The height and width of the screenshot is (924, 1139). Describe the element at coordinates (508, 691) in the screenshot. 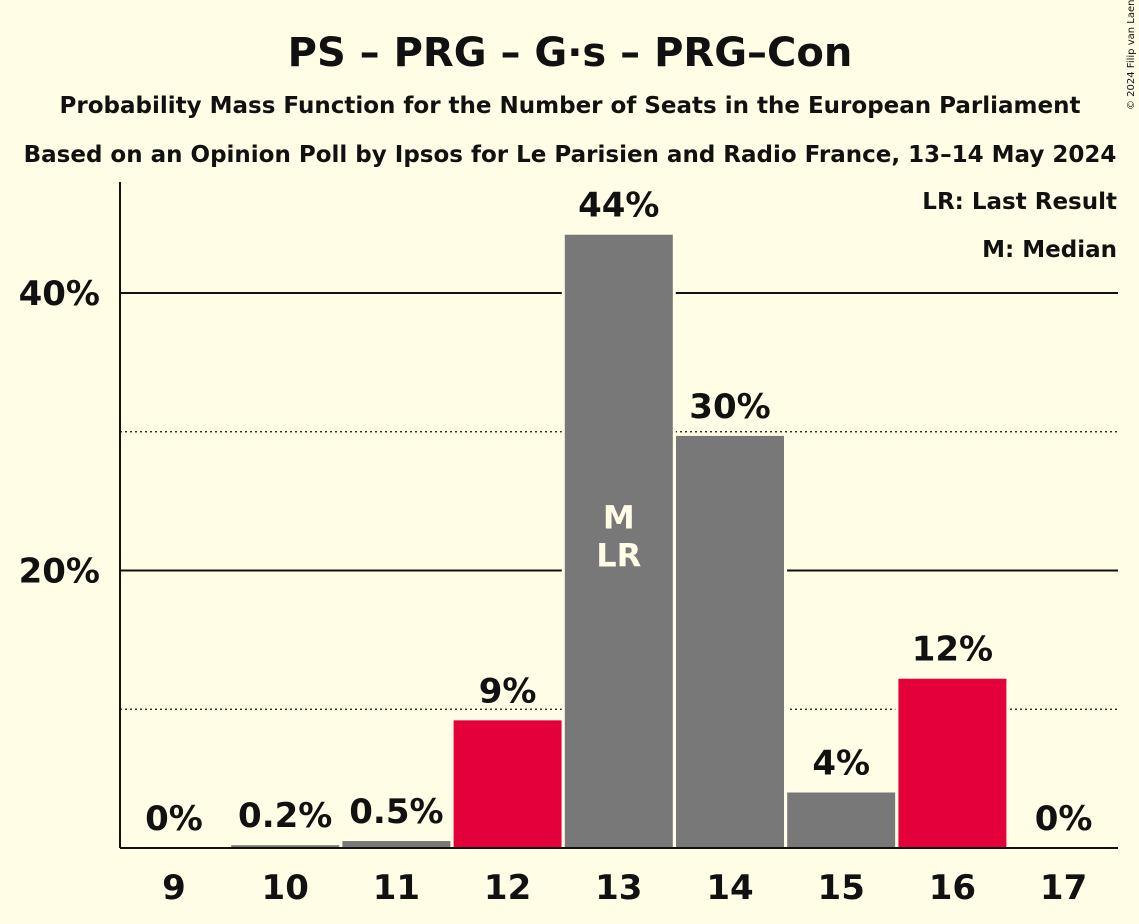

I see `data-label: 9%` at that location.